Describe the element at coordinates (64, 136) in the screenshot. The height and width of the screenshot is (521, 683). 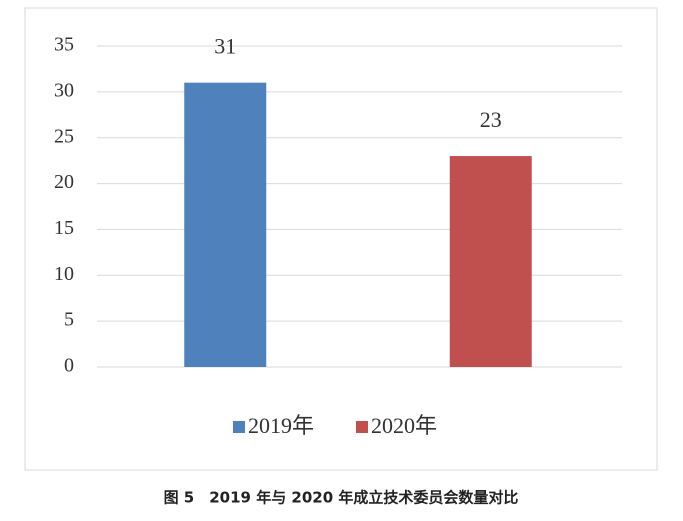
I see `y-tick-label: 25` at that location.